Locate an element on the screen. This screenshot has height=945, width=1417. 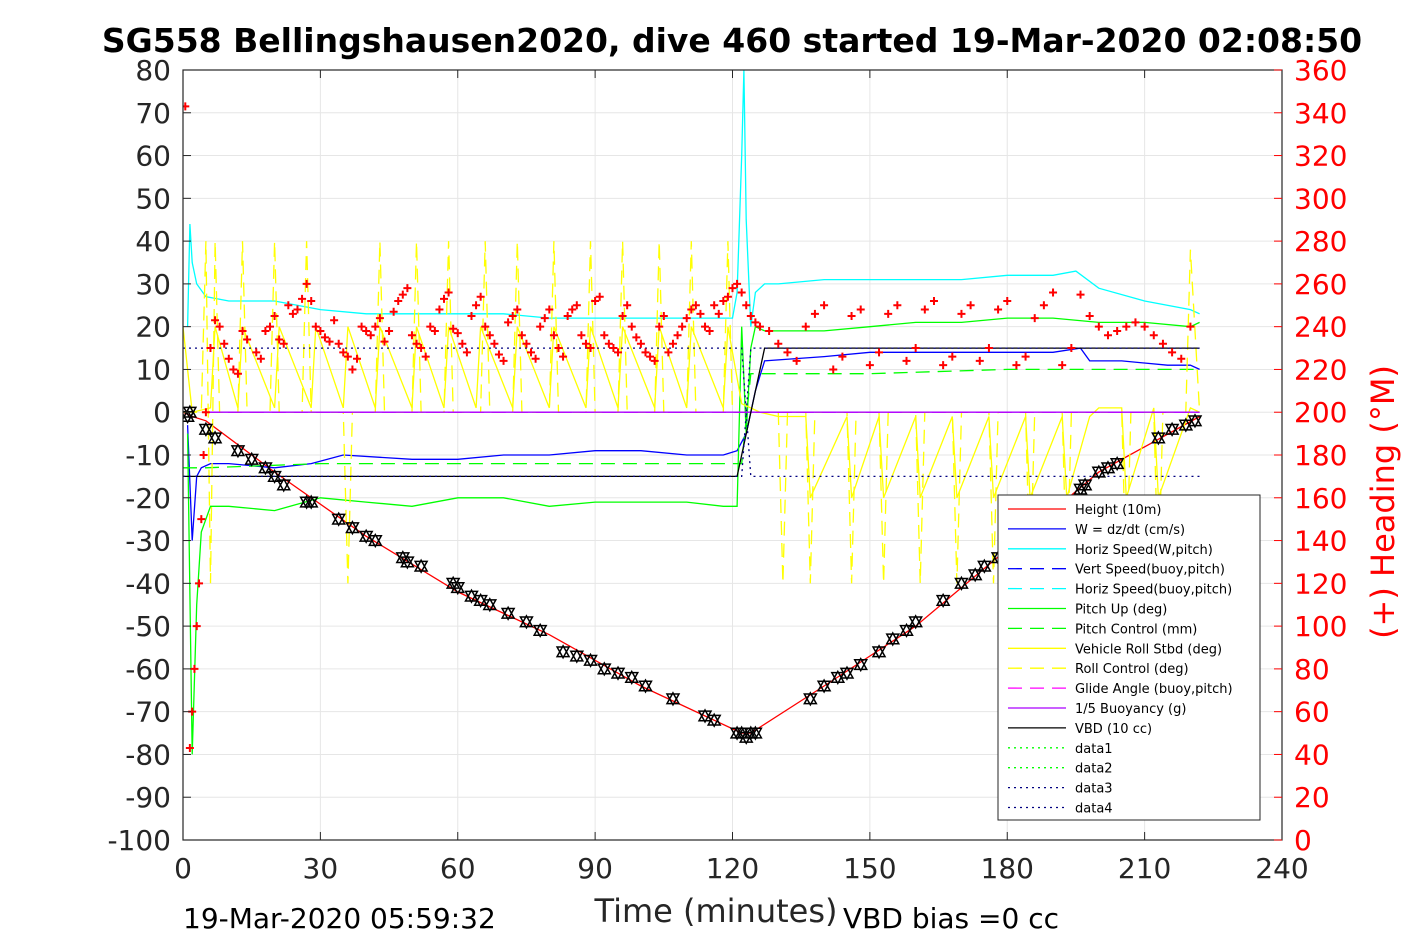
y-tick-label-right: 360 is located at coordinates (1320, 70).